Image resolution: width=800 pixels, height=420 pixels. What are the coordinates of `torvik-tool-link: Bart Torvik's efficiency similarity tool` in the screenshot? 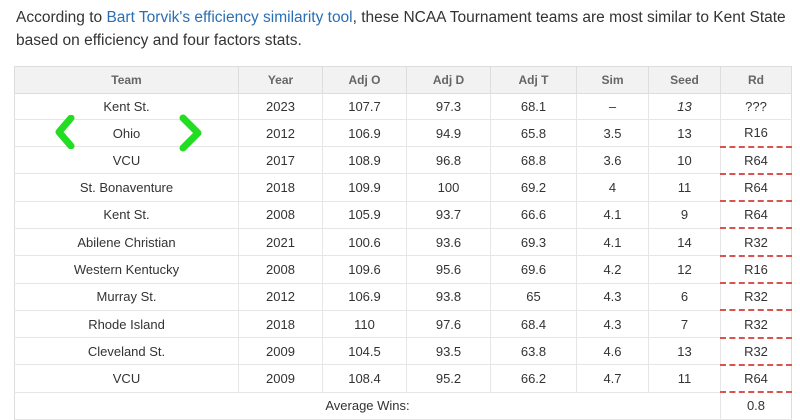 It's located at (229, 17).